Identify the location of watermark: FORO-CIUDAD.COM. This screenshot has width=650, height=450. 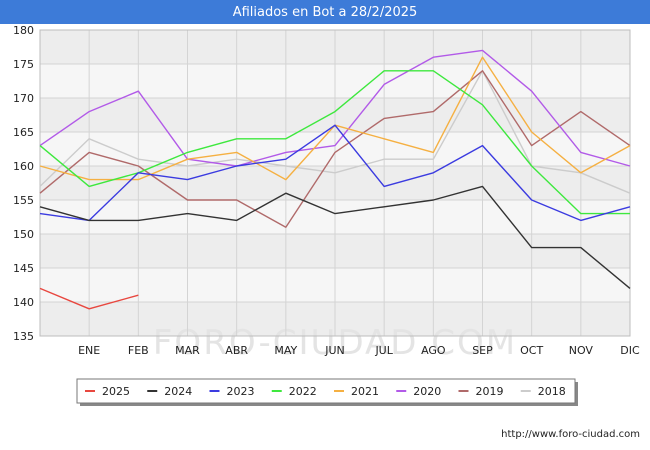
(335, 343).